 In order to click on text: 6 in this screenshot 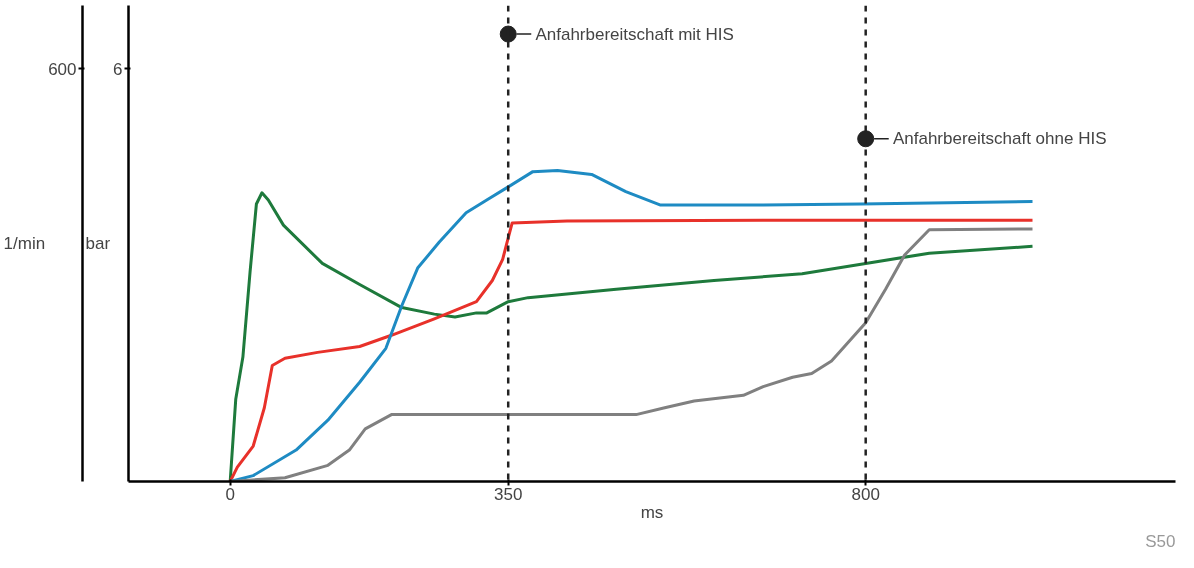, I will do `click(118, 69)`.